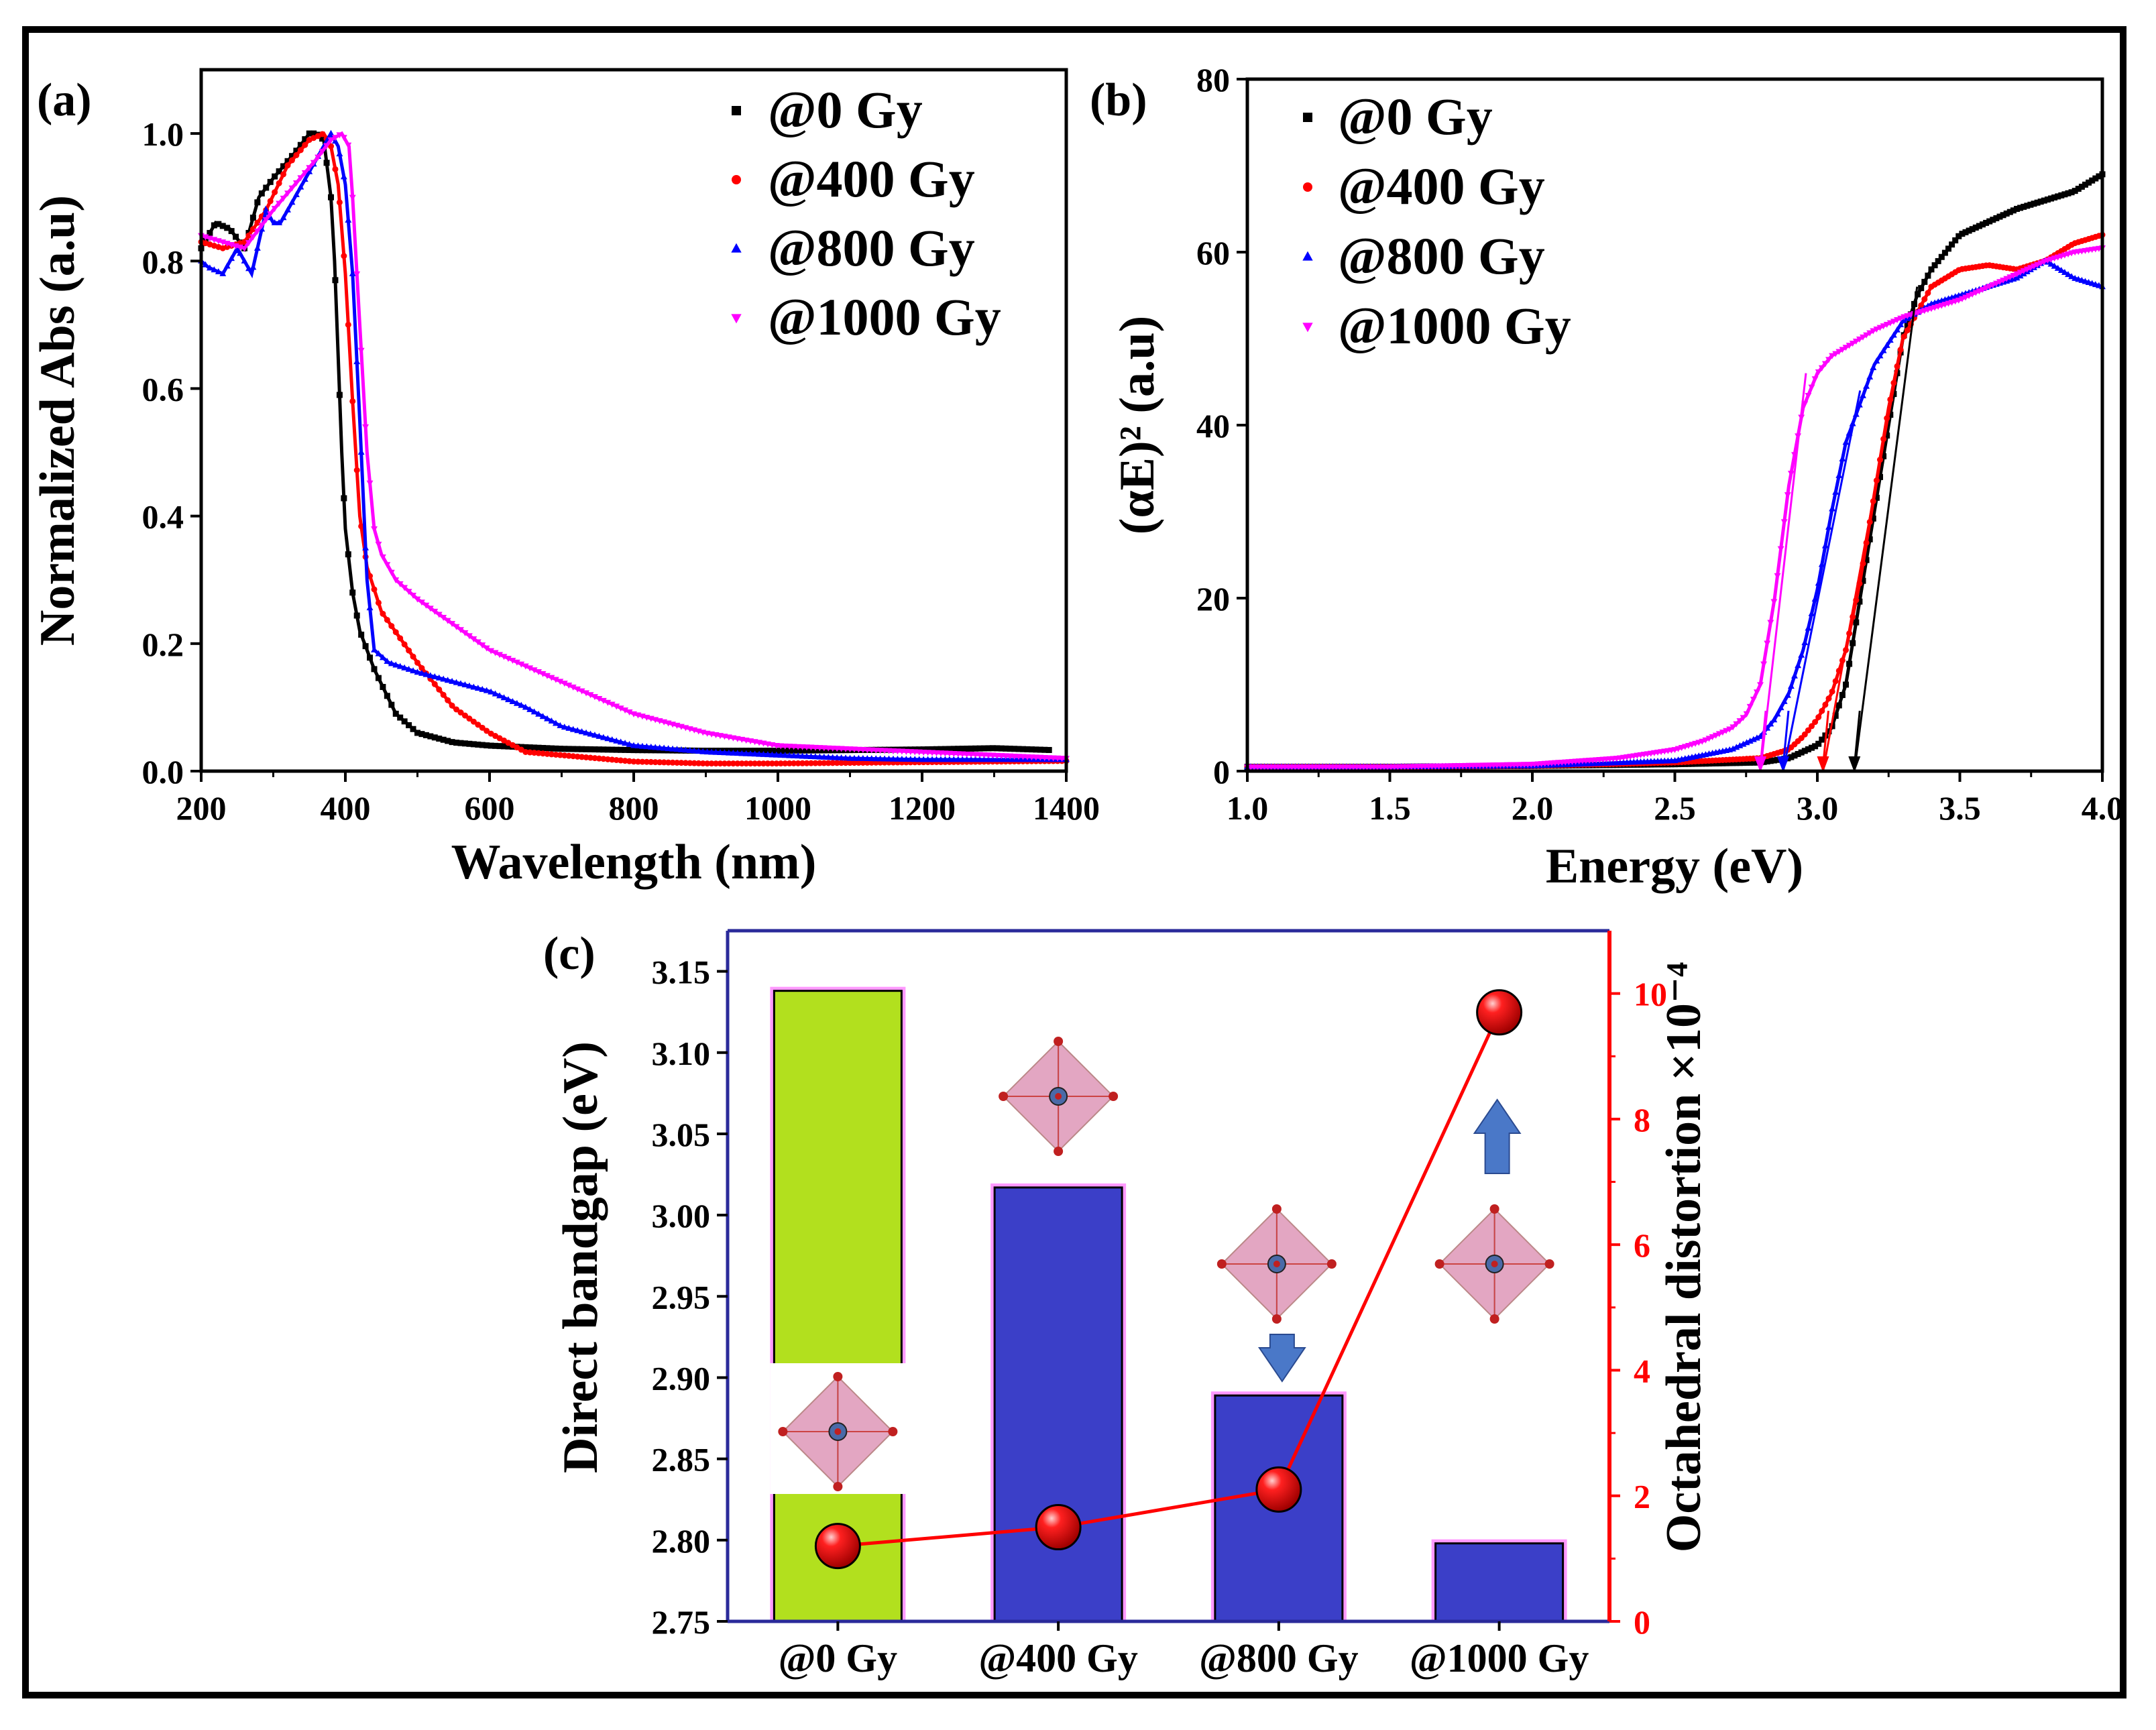  What do you see at coordinates (1533, 808) in the screenshot?
I see `panel-b-x-tick-label-2: 2.0` at bounding box center [1533, 808].